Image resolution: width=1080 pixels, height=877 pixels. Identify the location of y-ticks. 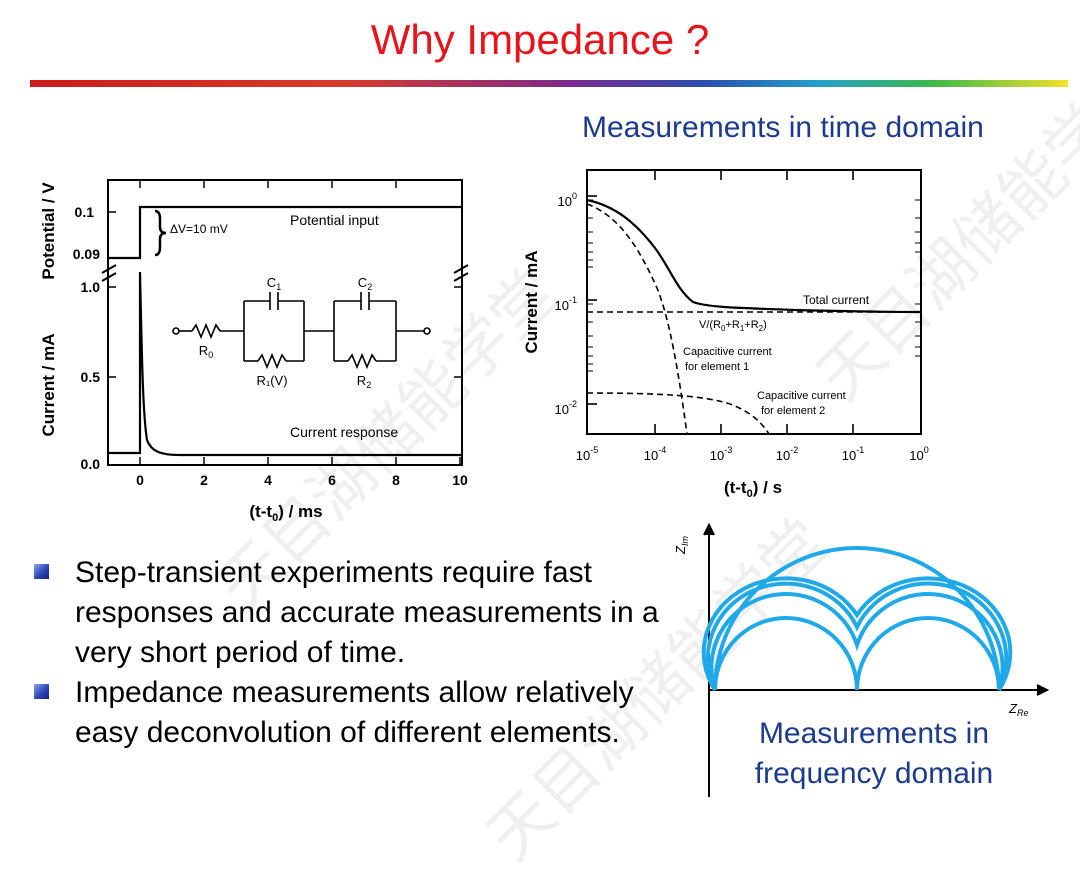
(285, 338).